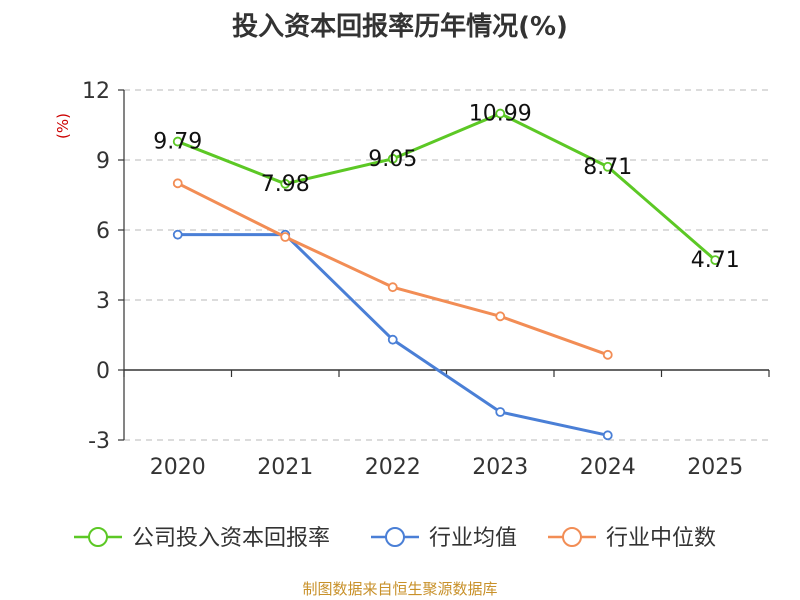 This screenshot has height=600, width=800. Describe the element at coordinates (661, 538) in the screenshot. I see `legend-label: 行业中位数` at that location.